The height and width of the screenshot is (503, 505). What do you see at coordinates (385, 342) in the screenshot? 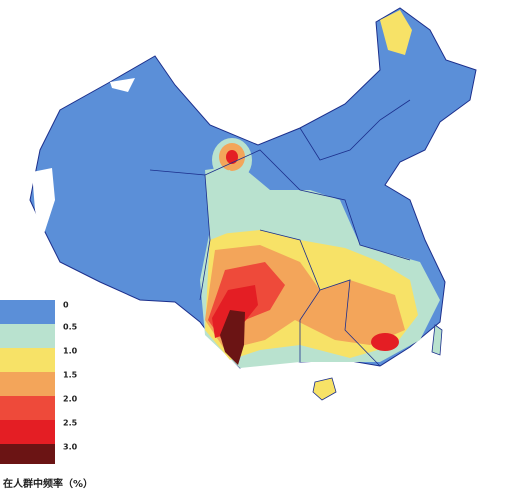
I see `region-east-hot` at bounding box center [385, 342].